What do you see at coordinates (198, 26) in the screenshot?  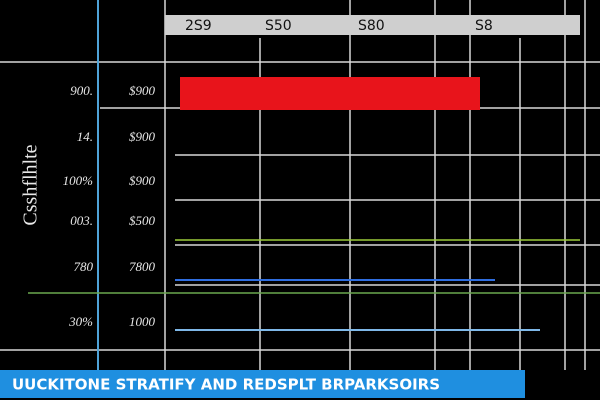 I see `header-cell: 2S9` at bounding box center [198, 26].